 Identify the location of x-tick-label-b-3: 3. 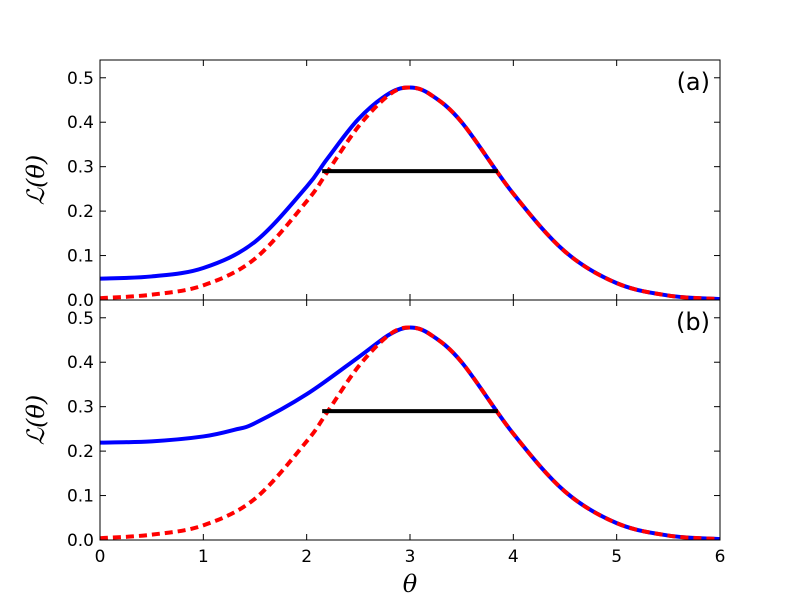
(410, 557).